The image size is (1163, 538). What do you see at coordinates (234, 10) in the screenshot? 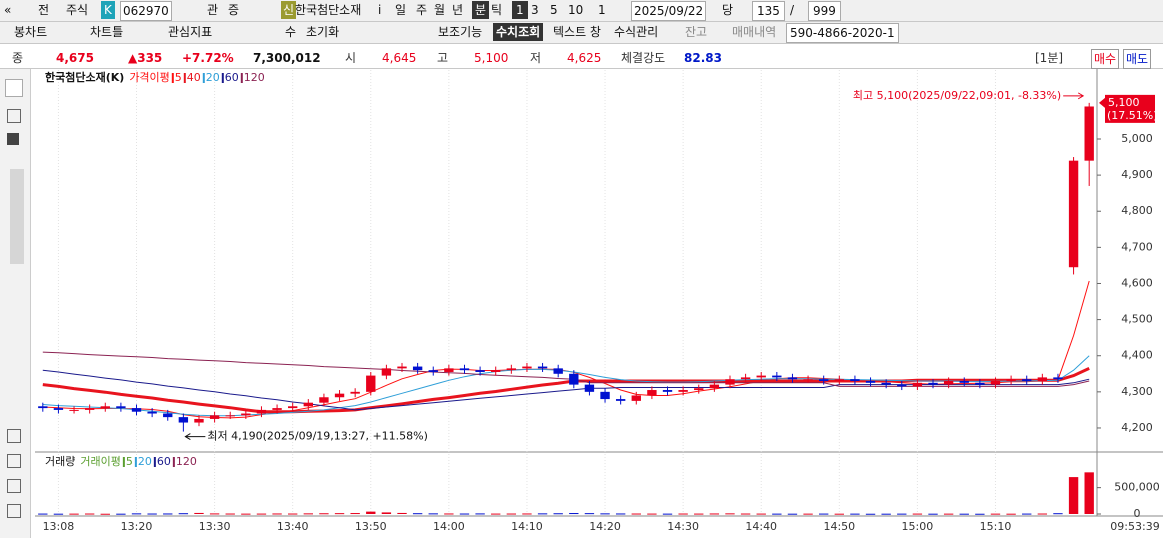
I see `toolbar-button: 증` at bounding box center [234, 10].